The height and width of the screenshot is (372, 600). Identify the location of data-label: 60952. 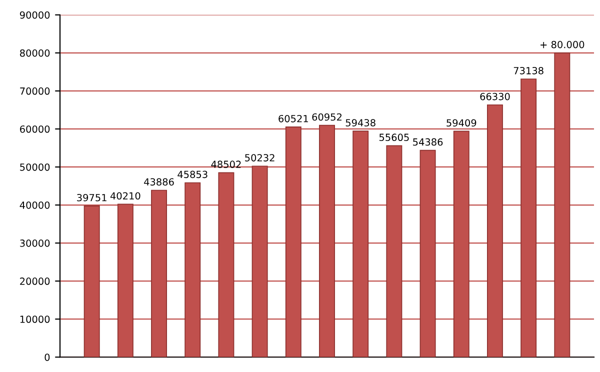
(327, 117).